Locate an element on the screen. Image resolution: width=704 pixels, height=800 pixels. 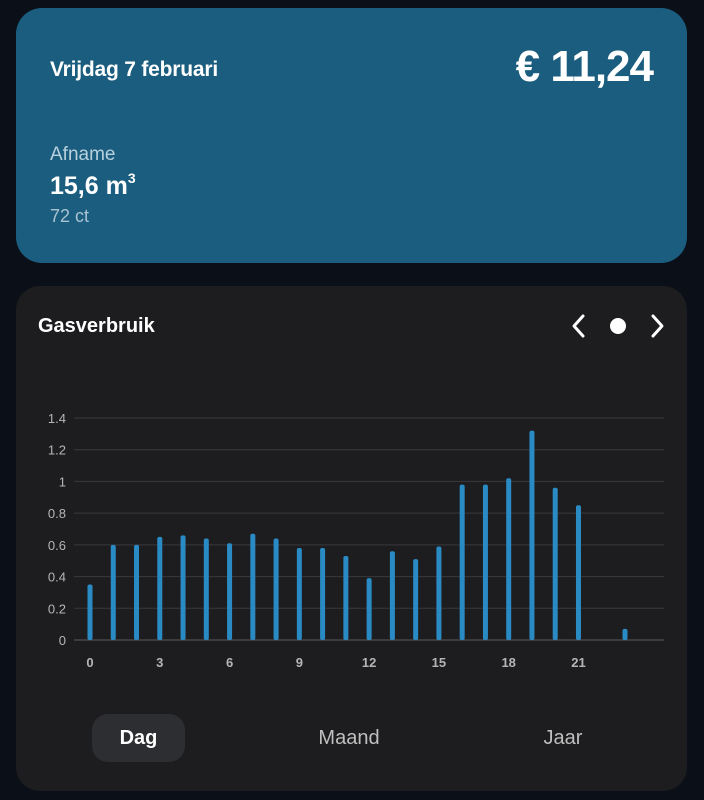
y-tick-label: 0 is located at coordinates (62, 640).